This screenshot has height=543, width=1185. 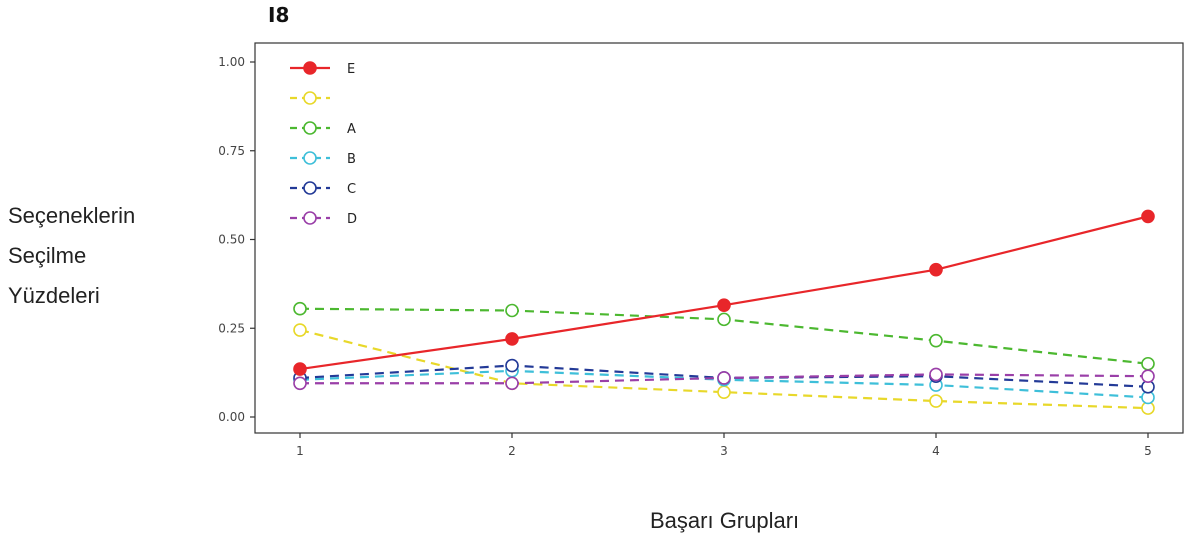 I want to click on chart-title: I8, so click(x=279, y=15).